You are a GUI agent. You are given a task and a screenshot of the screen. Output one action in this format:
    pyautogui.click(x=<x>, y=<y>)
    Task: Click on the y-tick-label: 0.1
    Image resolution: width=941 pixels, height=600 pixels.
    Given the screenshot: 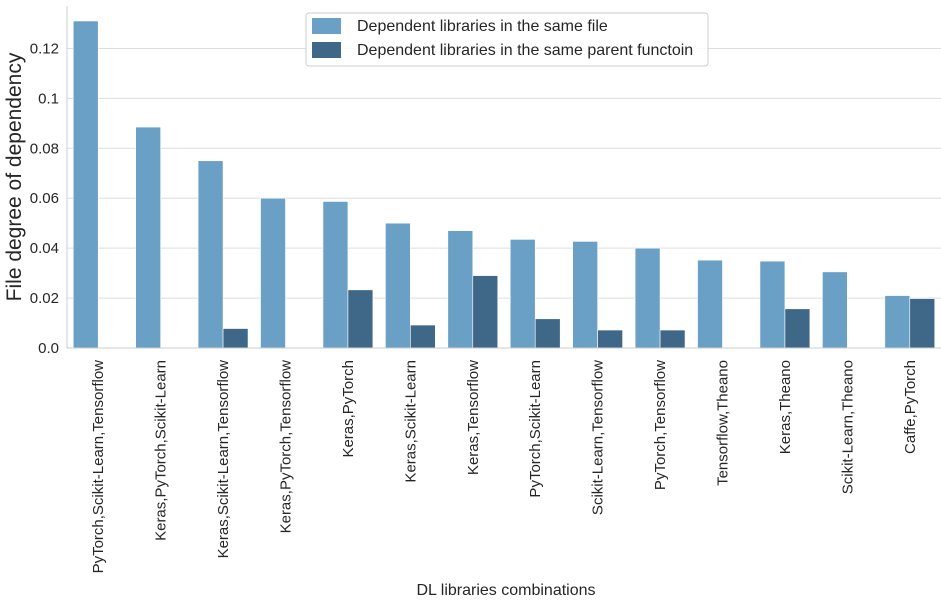 What is the action you would take?
    pyautogui.click(x=48, y=98)
    